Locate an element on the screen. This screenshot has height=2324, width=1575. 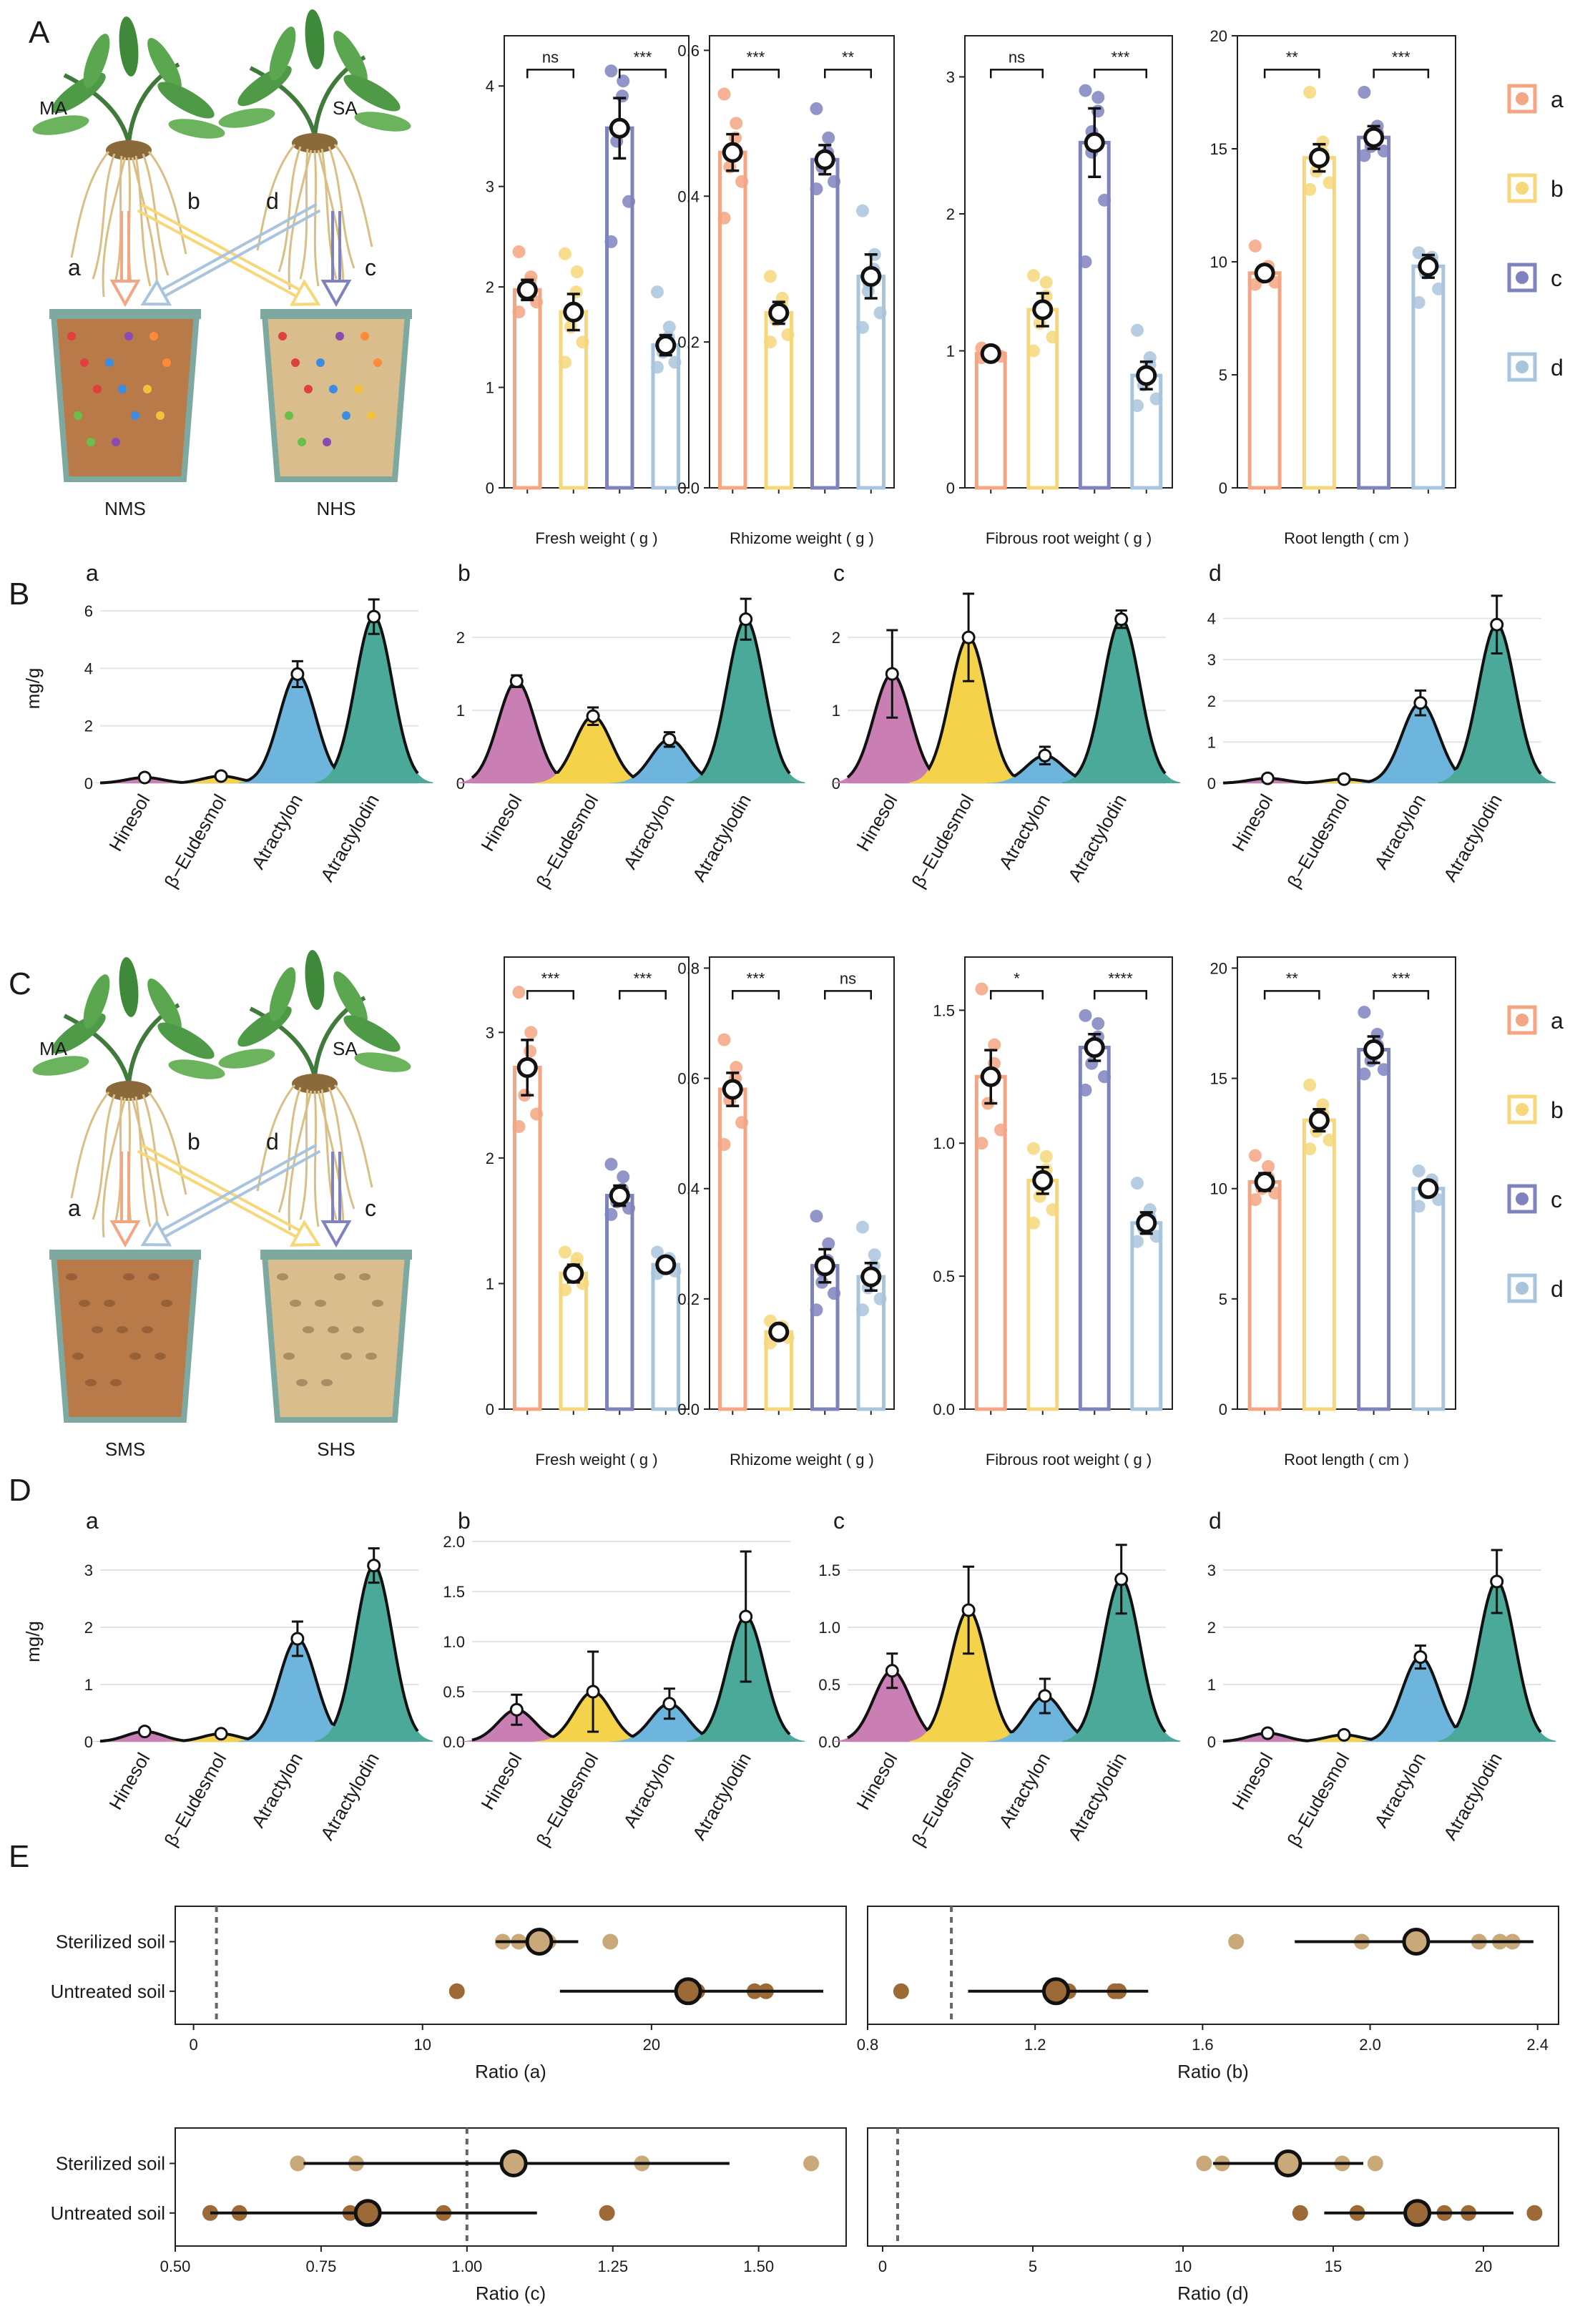
legend: a b c d is located at coordinates (1535, 233).